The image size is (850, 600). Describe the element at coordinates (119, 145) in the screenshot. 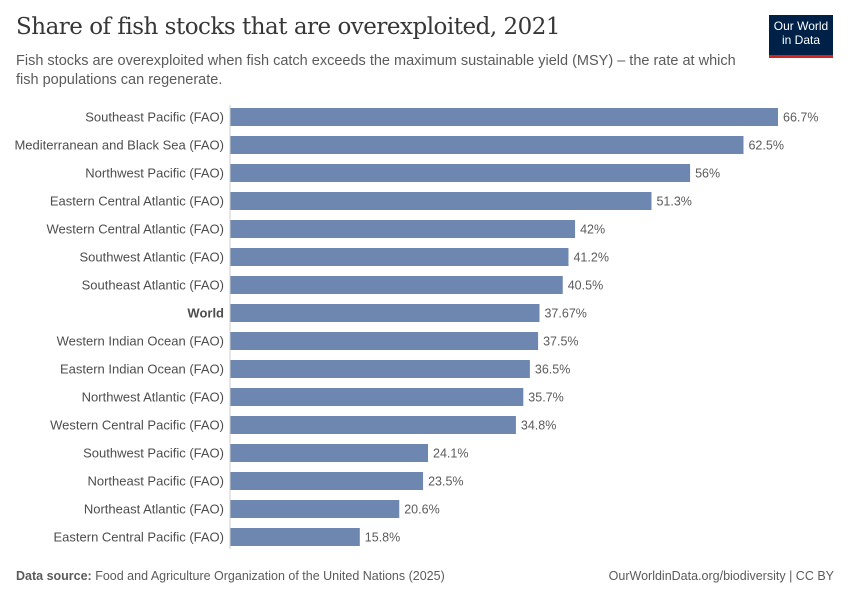

I see `category-label: Mediterranean and Black Sea (FAO)` at that location.